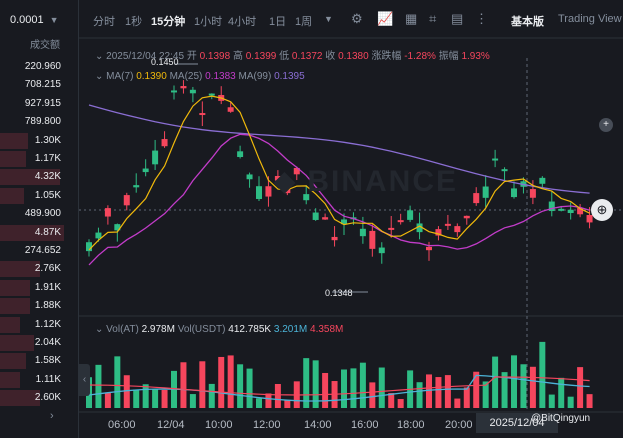  What do you see at coordinates (39, 269) in the screenshot?
I see `volume-row: 2.76K` at bounding box center [39, 269].